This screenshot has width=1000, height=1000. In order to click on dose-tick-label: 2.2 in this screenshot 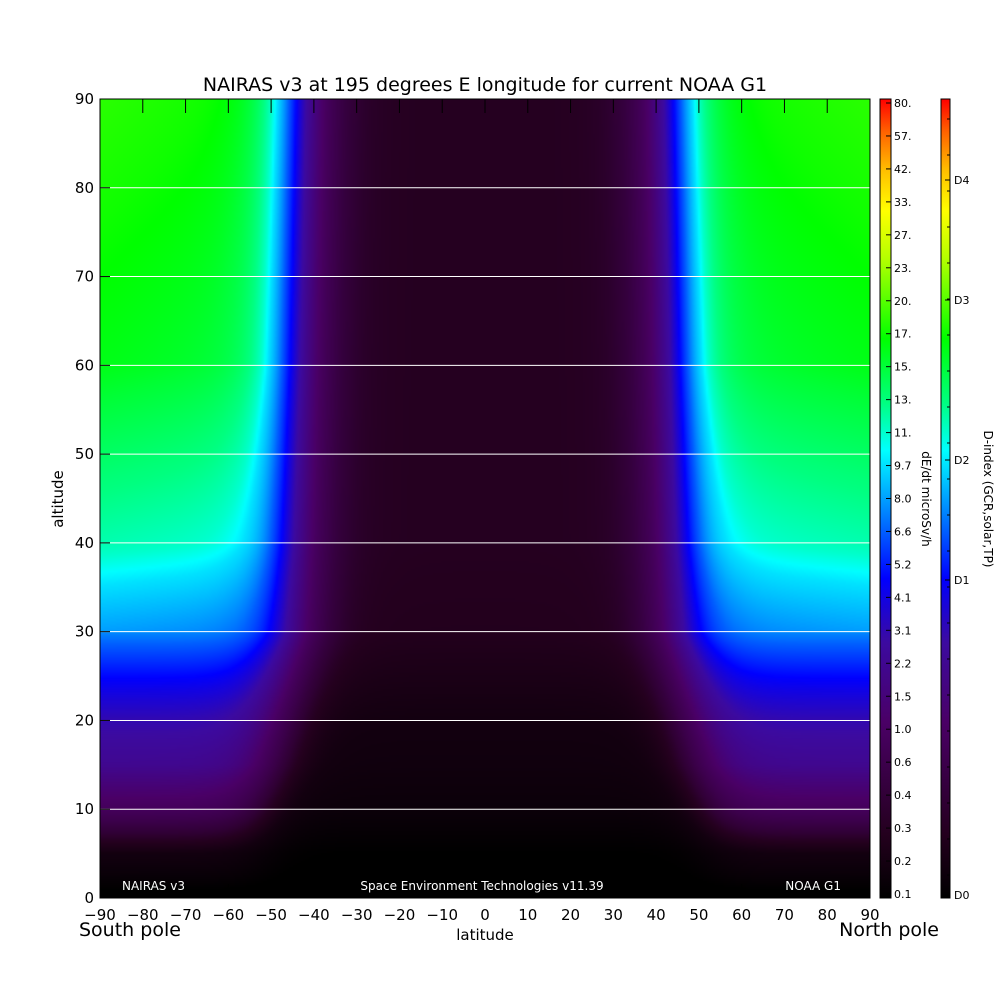, I will do `click(903, 663)`.